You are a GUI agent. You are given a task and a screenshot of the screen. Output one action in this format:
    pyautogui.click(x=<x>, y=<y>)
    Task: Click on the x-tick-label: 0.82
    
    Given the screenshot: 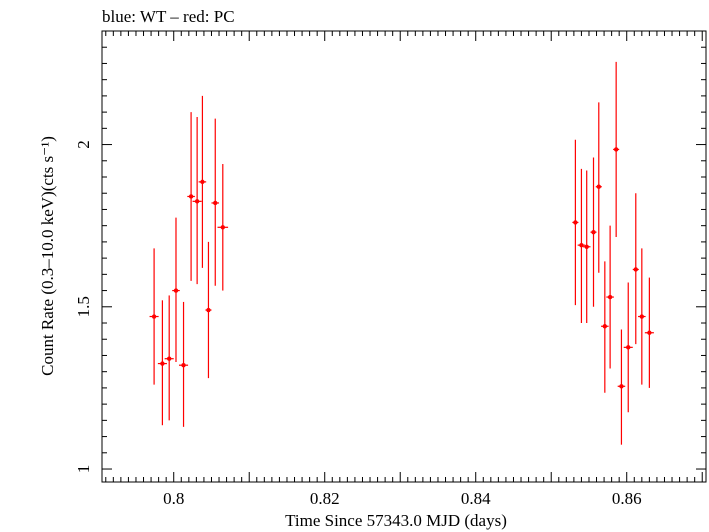 What is the action you would take?
    pyautogui.click(x=325, y=498)
    